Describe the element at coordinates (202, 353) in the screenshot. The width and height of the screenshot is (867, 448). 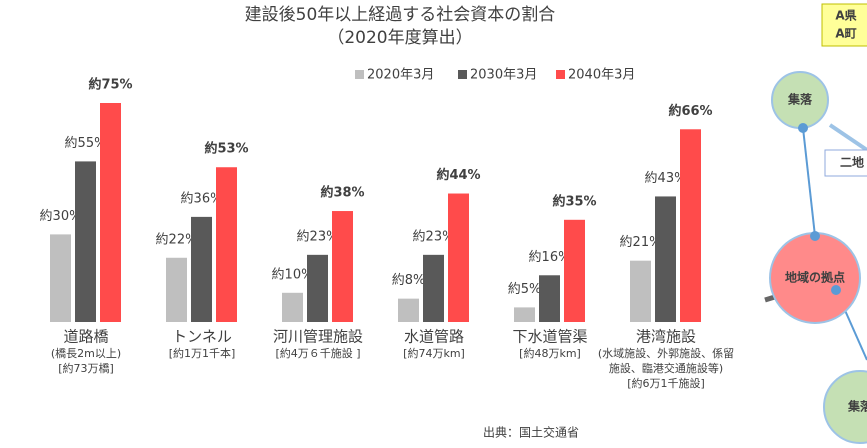
I see `category-note: [約1万1千本]` at that location.